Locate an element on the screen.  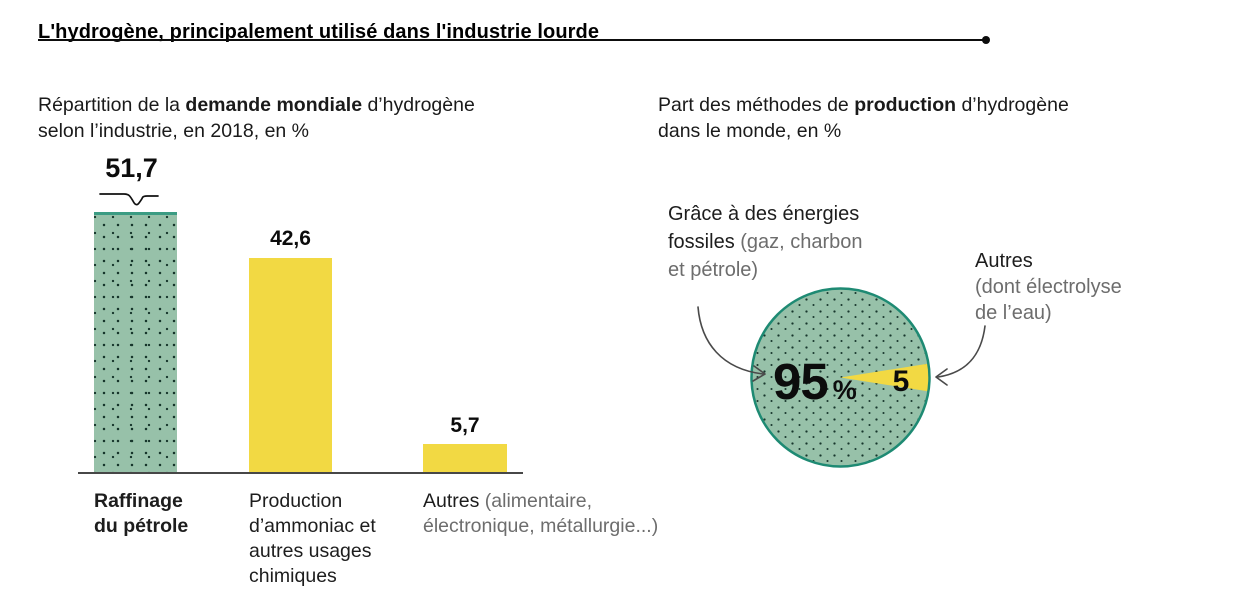
pie-outline is located at coordinates (840, 377).